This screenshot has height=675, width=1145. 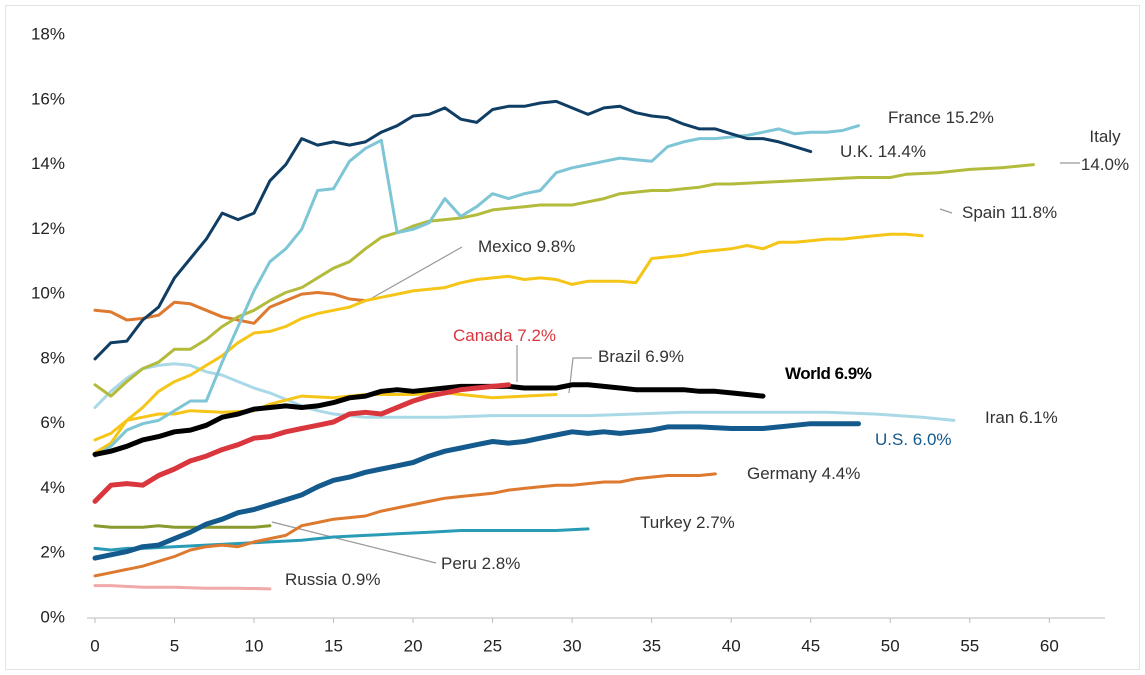 I want to click on y-tick-label: 6%, so click(x=52, y=422).